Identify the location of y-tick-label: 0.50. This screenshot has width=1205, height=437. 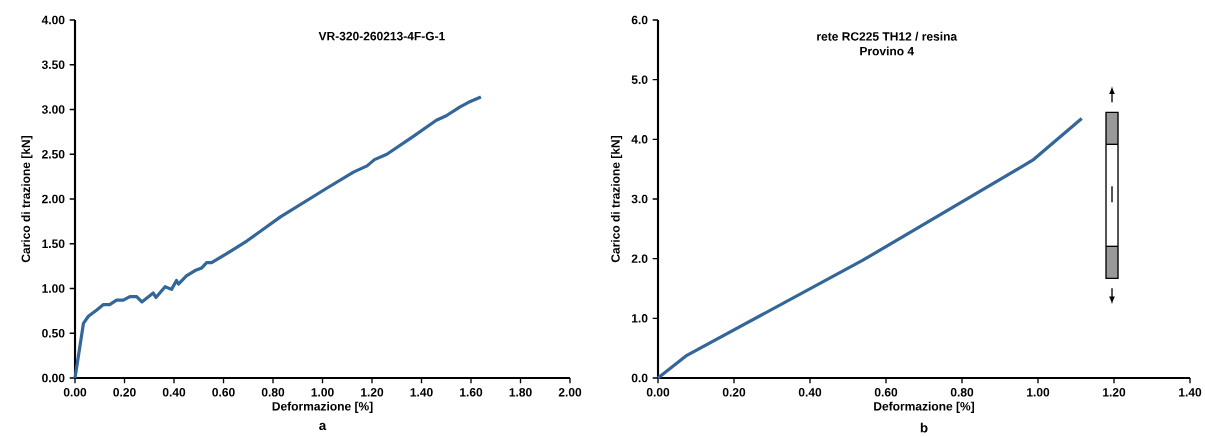
(53, 333).